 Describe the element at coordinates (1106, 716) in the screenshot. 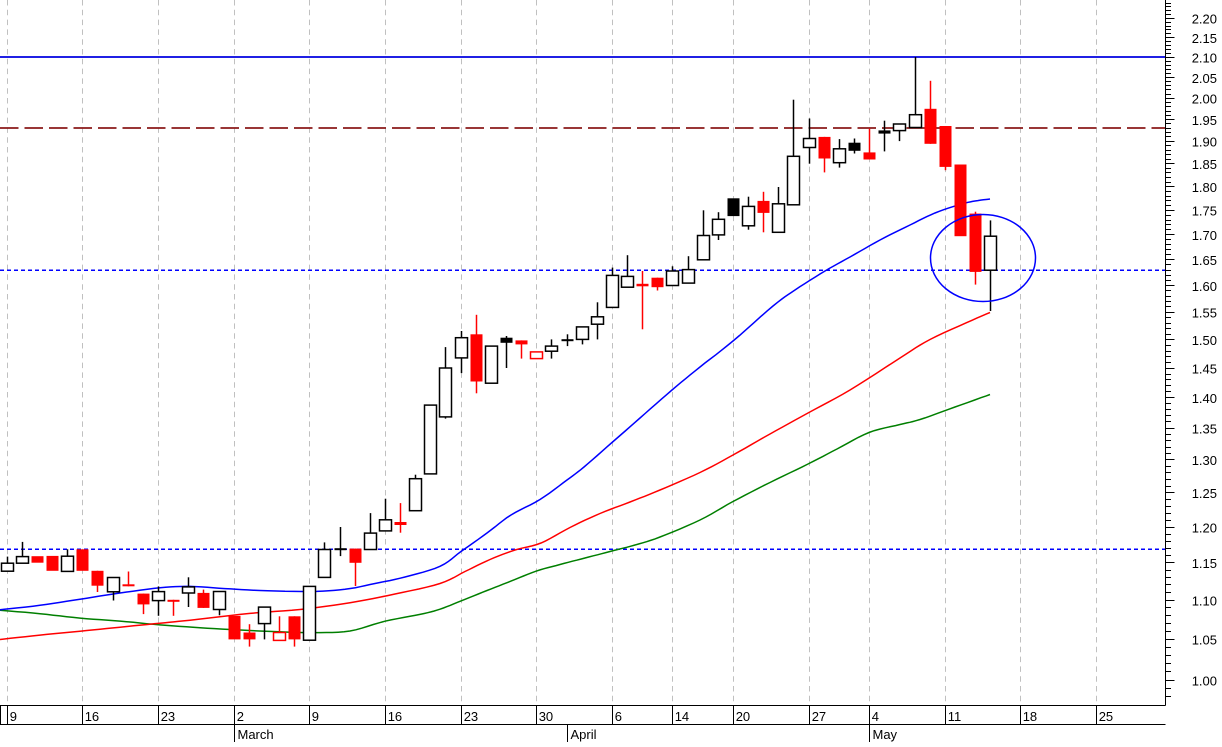

I see `svg-text: 25` at that location.